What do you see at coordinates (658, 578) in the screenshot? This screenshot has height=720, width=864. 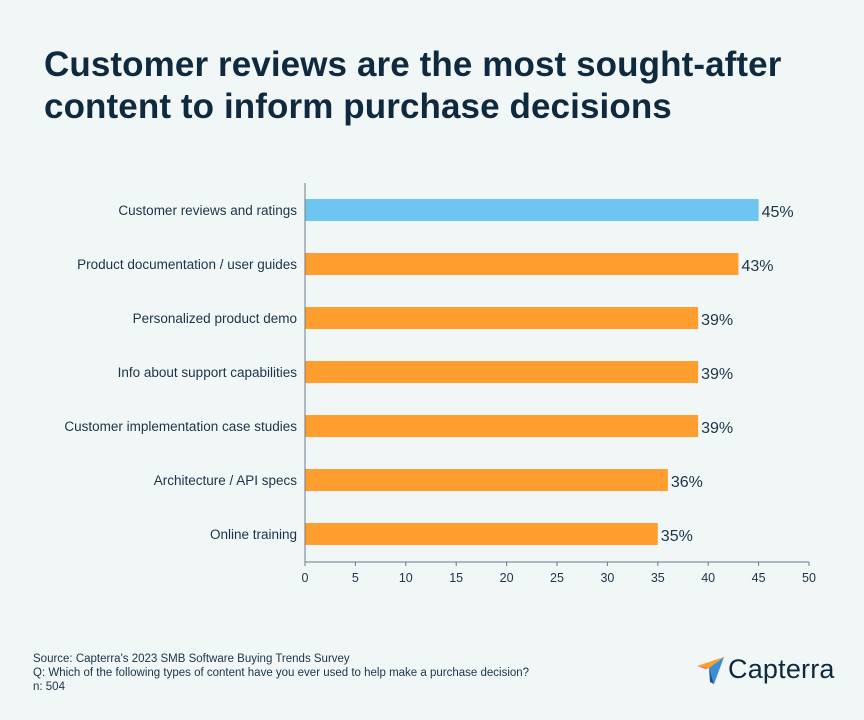 I see `x-tick-label: 35` at bounding box center [658, 578].